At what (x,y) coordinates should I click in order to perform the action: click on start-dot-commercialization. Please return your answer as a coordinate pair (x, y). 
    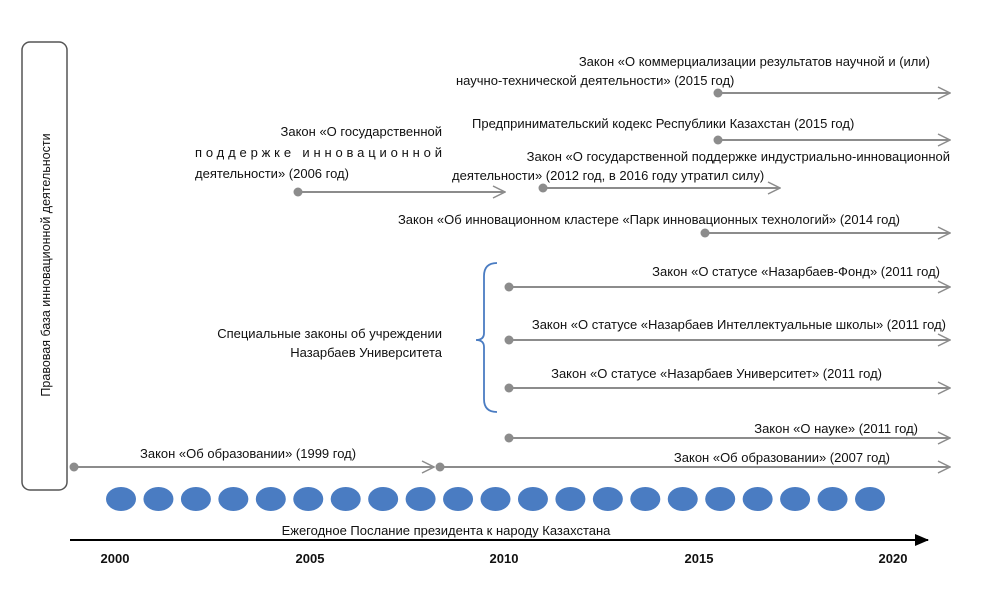
    Looking at the image, I should click on (718, 93).